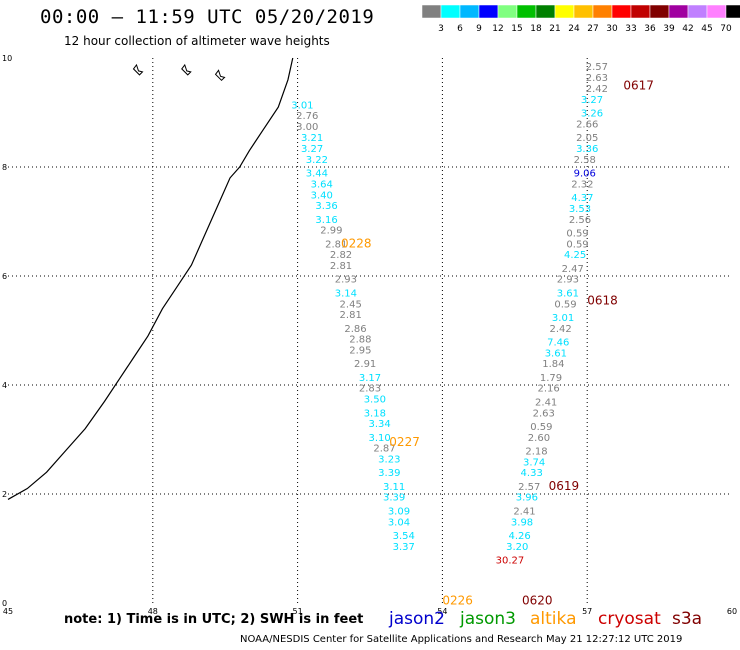  I want to click on swh-value: 2.66, so click(587, 124).